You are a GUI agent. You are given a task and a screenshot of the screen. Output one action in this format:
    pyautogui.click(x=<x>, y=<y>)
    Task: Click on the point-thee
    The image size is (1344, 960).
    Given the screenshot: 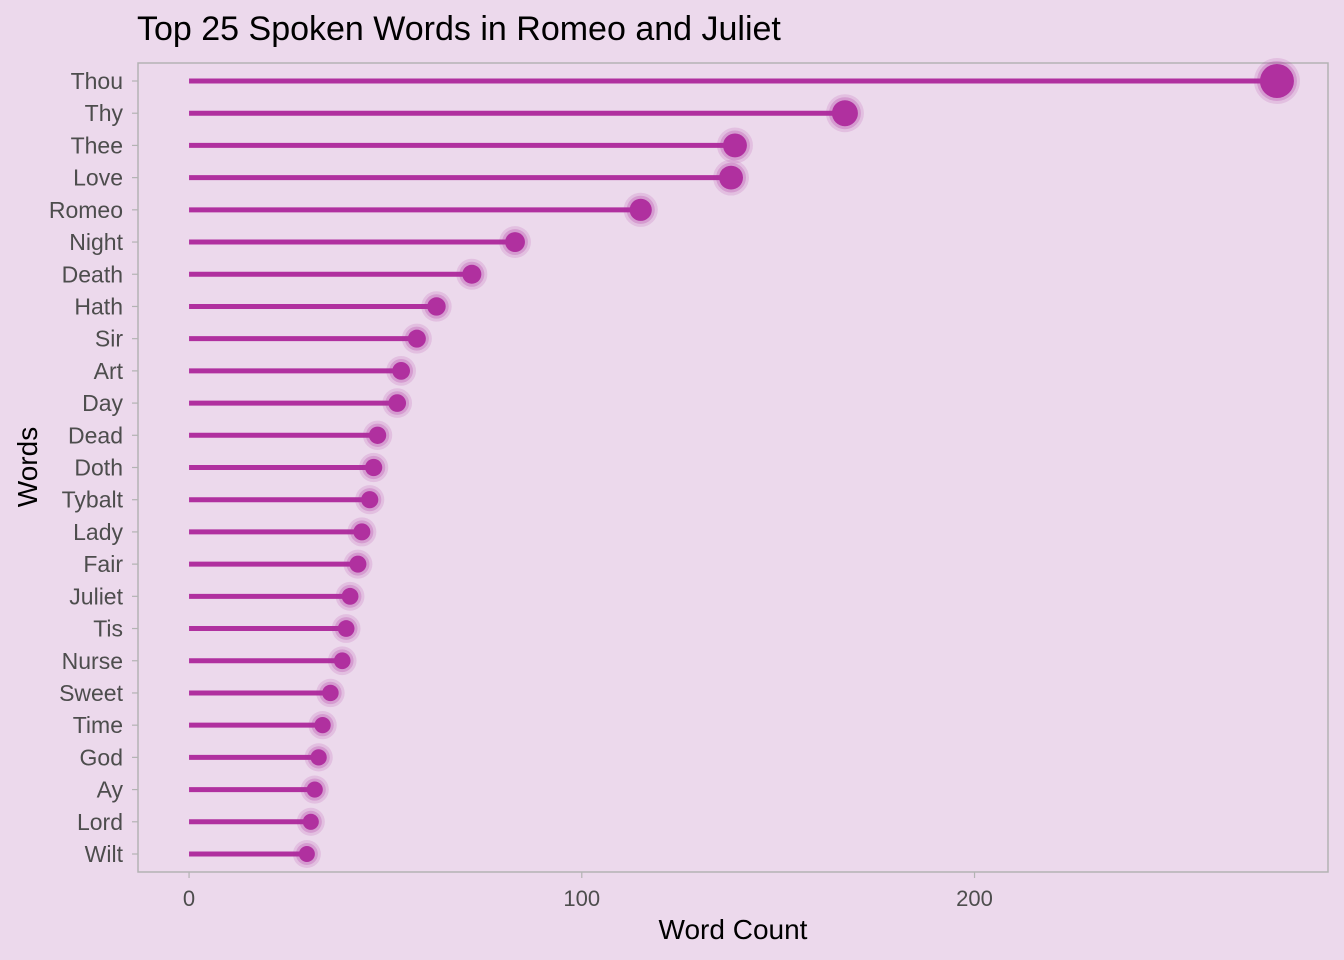 What is the action you would take?
    pyautogui.click(x=734, y=145)
    